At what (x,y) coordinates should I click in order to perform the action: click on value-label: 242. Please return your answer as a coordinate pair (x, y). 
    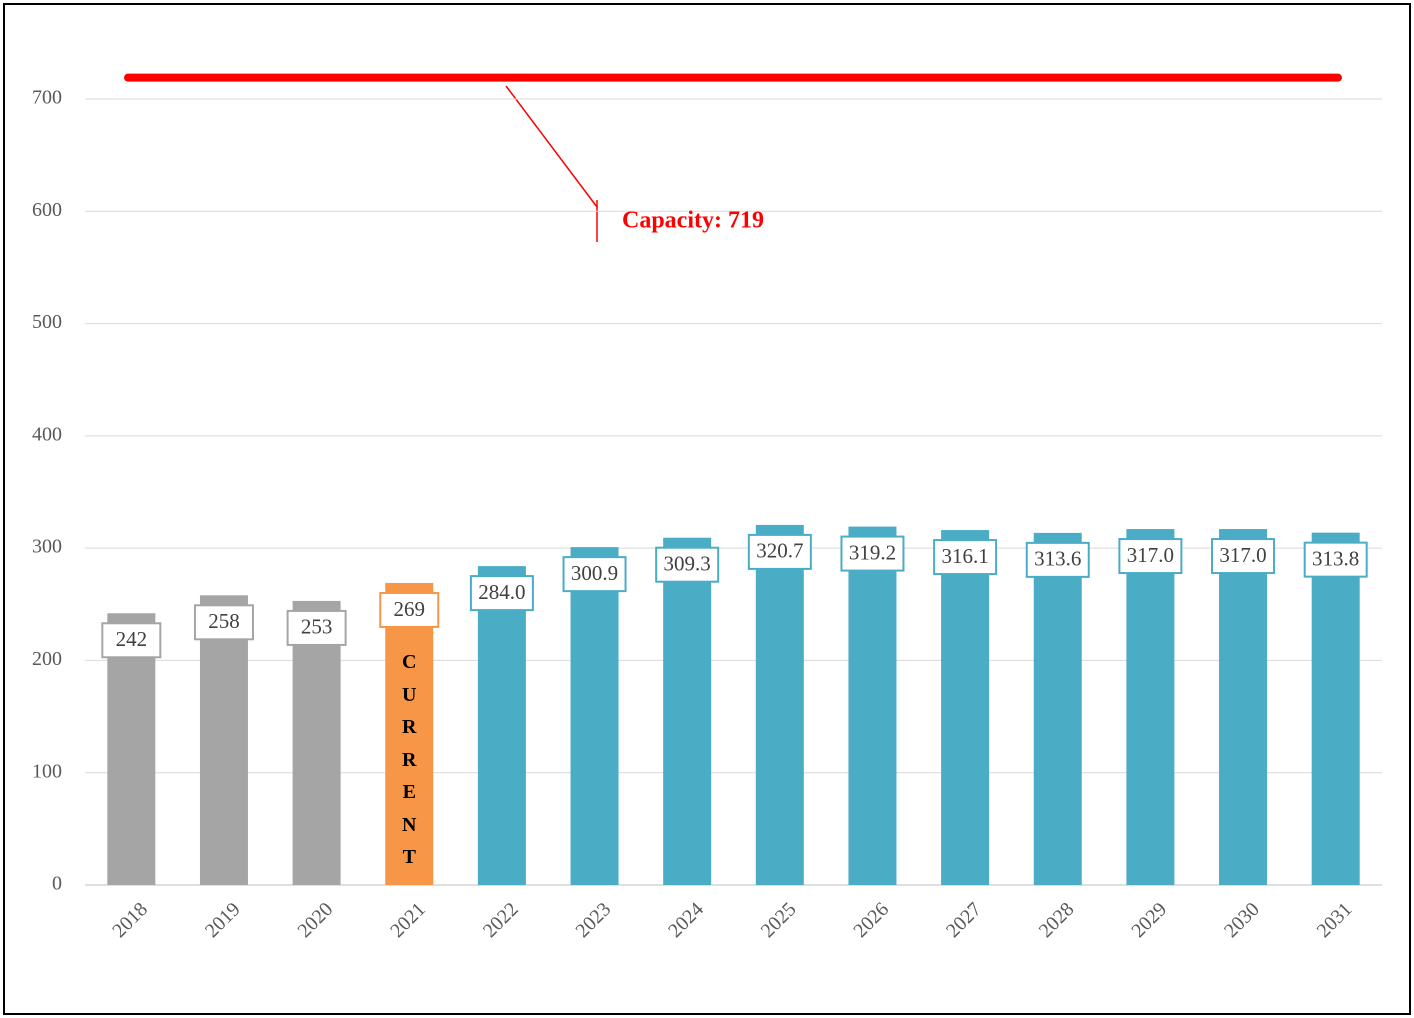
    Looking at the image, I should click on (132, 639).